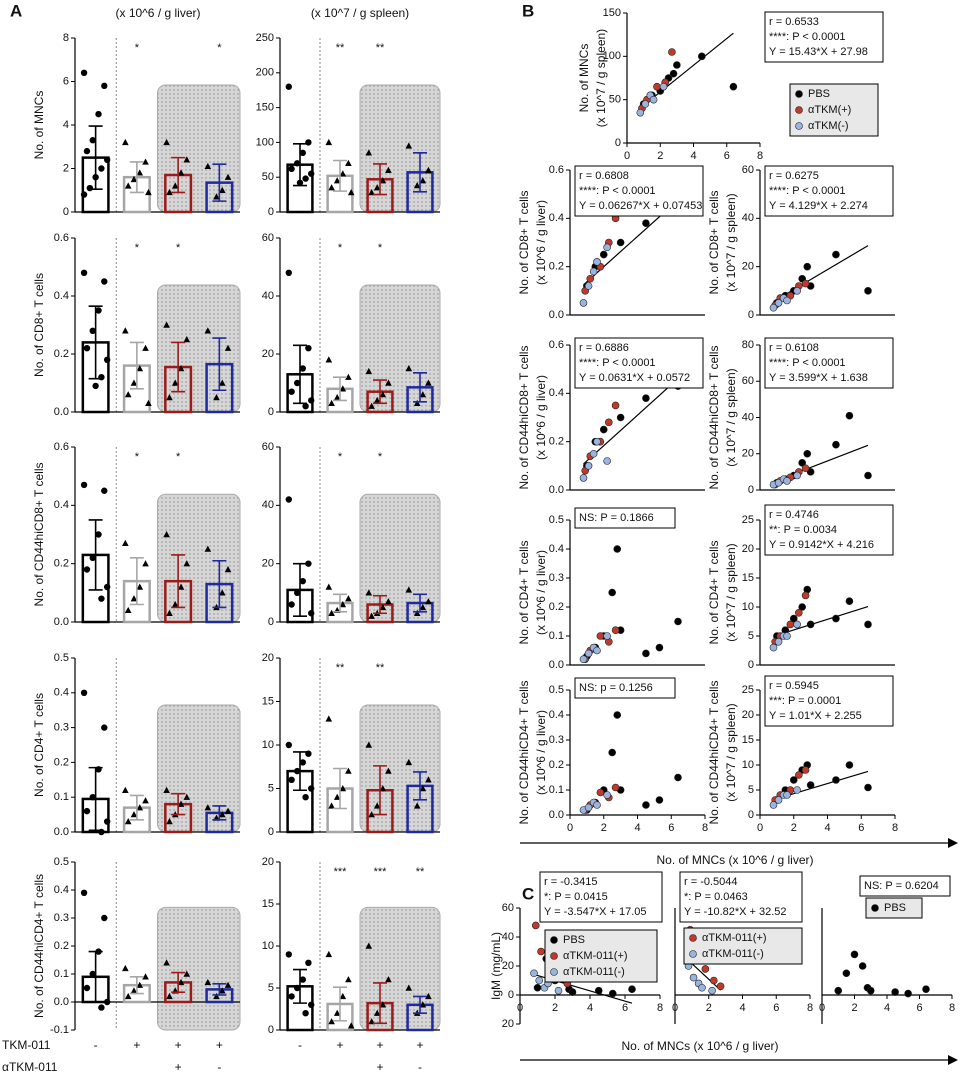 The height and width of the screenshot is (1087, 963). Describe the element at coordinates (61, 505) in the screenshot. I see `y-tick-label: 0.4` at that location.